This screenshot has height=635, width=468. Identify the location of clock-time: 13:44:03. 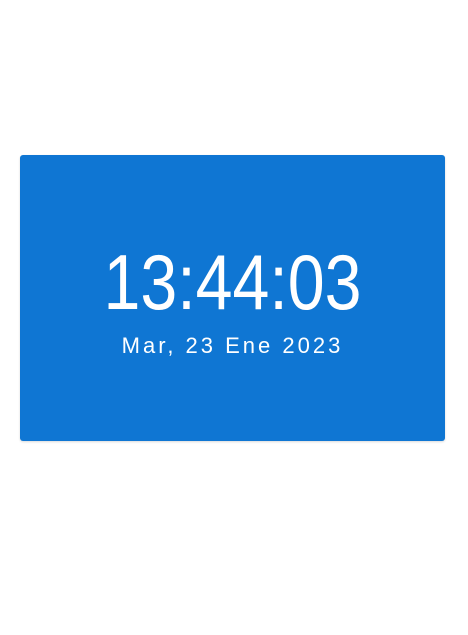
(232, 282).